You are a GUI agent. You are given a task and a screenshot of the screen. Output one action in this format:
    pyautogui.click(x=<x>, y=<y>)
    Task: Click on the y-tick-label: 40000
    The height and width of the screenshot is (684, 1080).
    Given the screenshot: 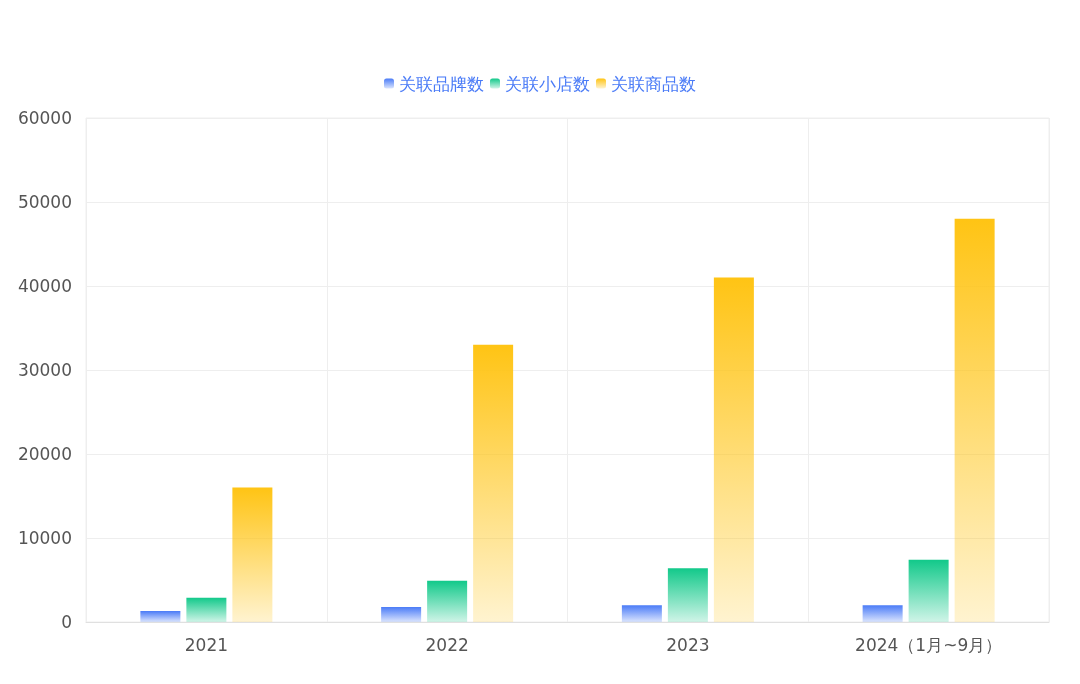 What is the action you would take?
    pyautogui.click(x=44, y=286)
    